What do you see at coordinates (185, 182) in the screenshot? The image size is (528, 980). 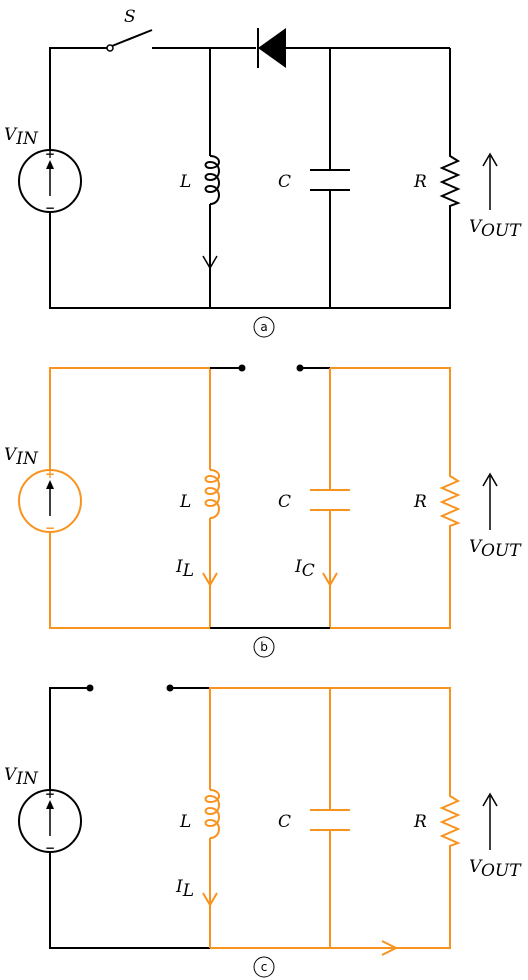 I see `inductor-label-a: L` at bounding box center [185, 182].